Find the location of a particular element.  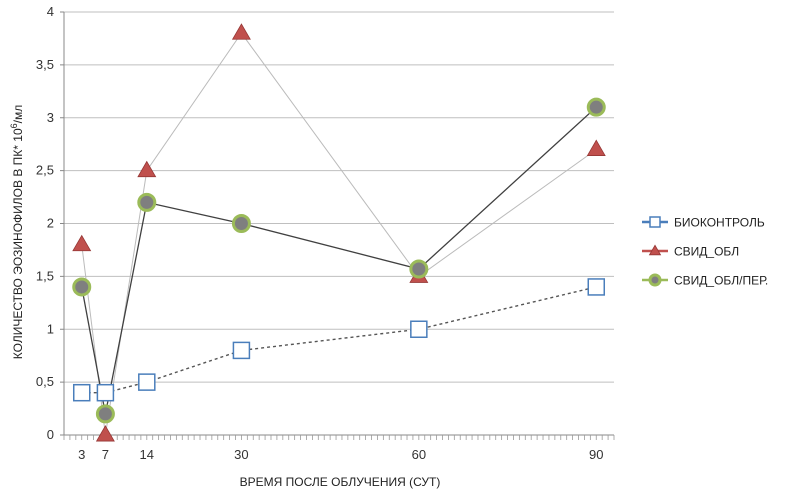

y-axis-label-superscript: 6 is located at coordinates (14, 125).